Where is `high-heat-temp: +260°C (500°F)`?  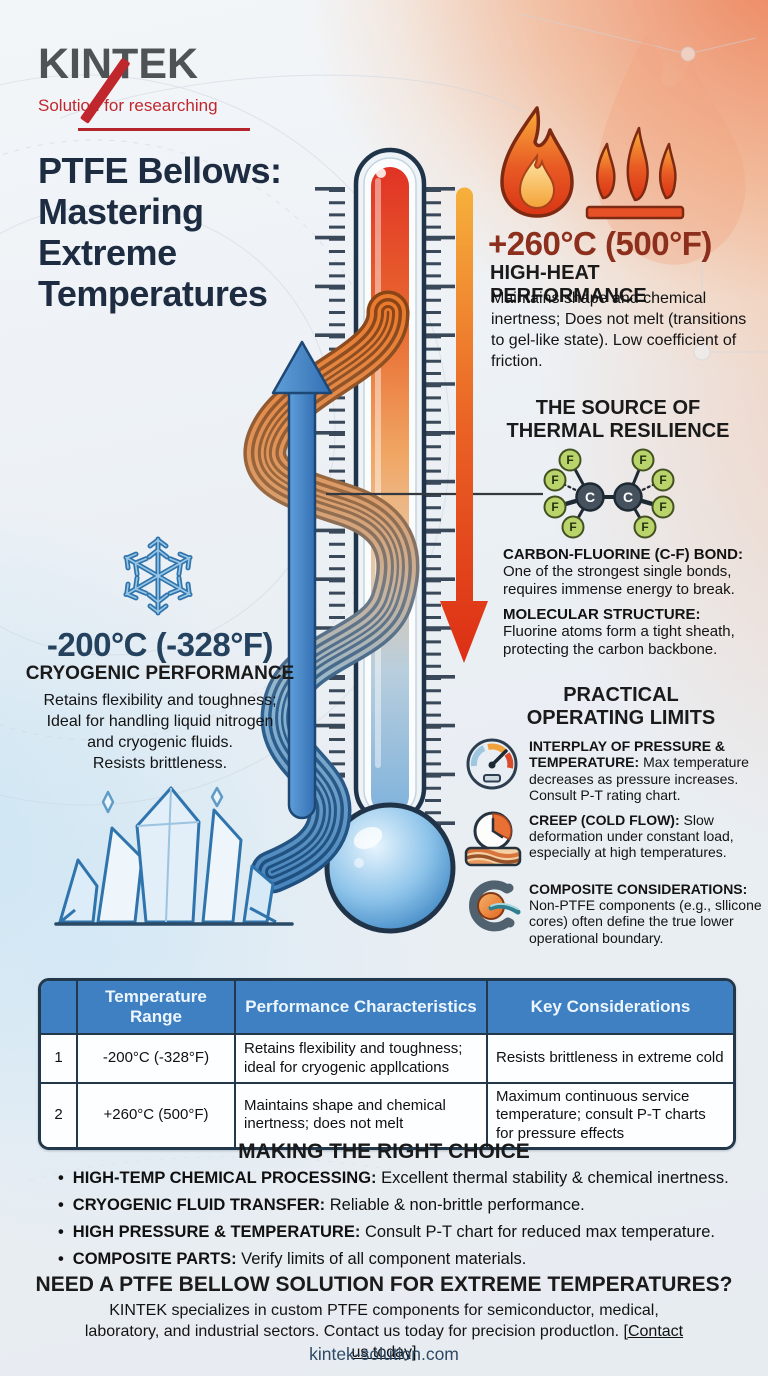 high-heat-temp: +260°C (500°F) is located at coordinates (600, 243).